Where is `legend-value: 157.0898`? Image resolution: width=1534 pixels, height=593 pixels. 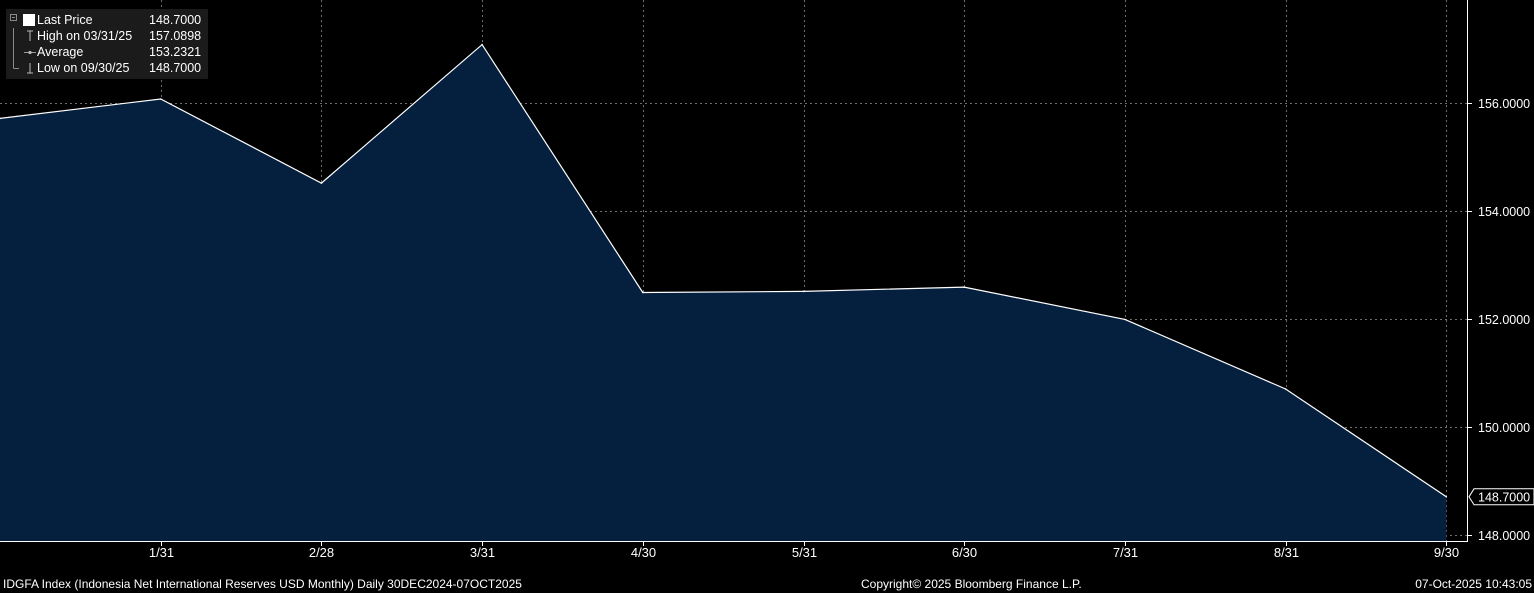
legend-value: 157.0898 is located at coordinates (175, 36).